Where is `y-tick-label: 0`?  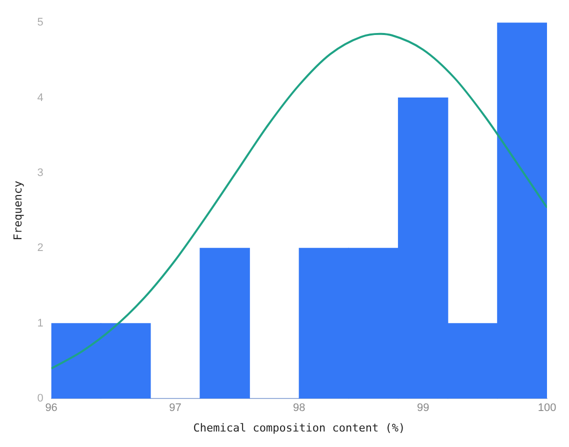
y-tick-label: 0 is located at coordinates (40, 398).